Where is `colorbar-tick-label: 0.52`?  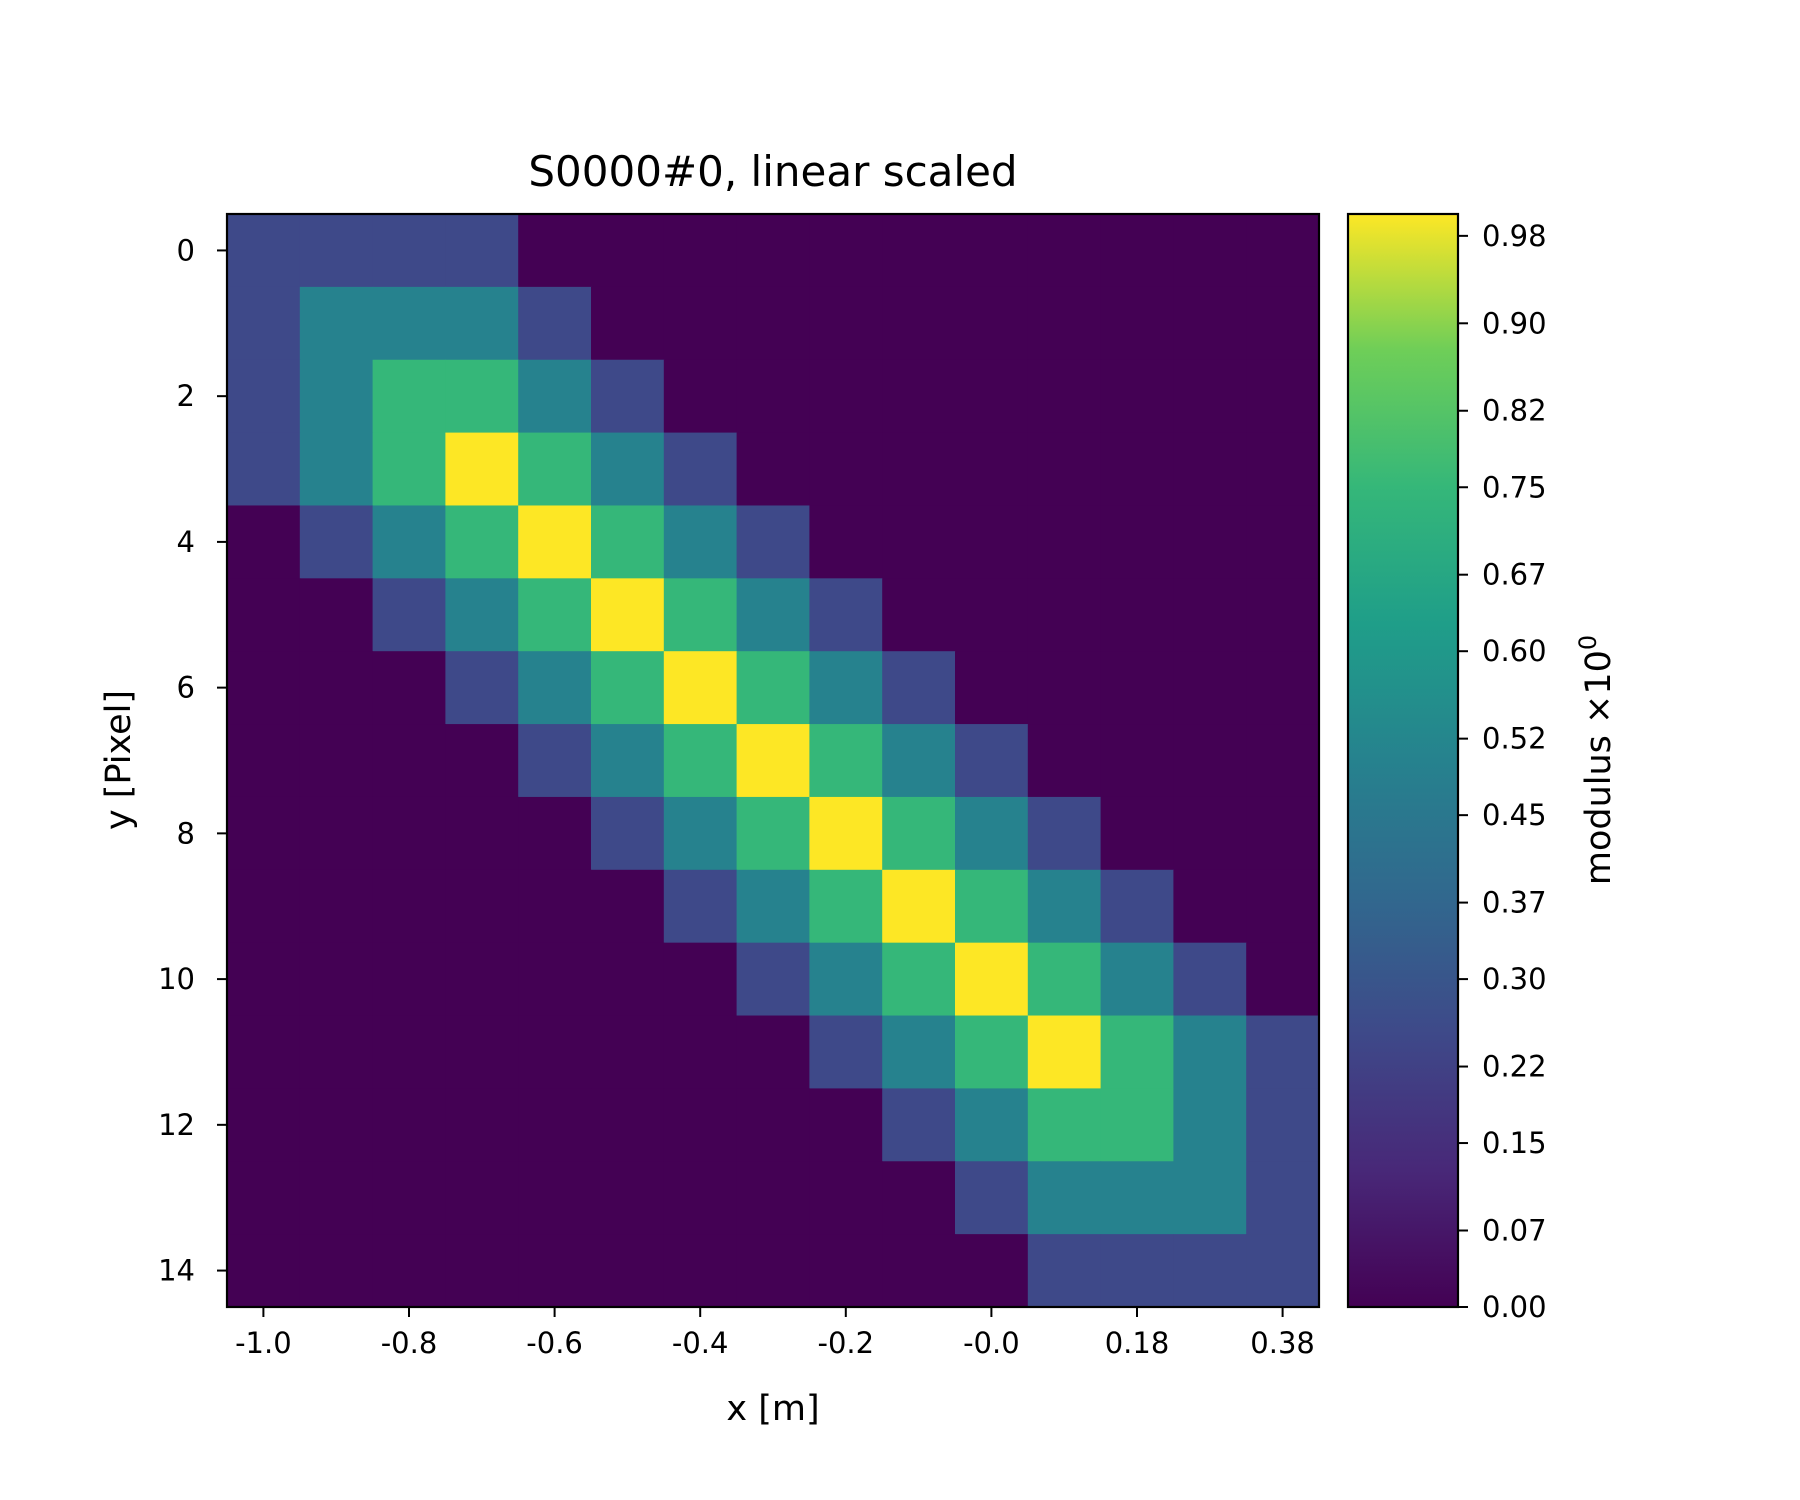
colorbar-tick-label: 0.52 is located at coordinates (1514, 739).